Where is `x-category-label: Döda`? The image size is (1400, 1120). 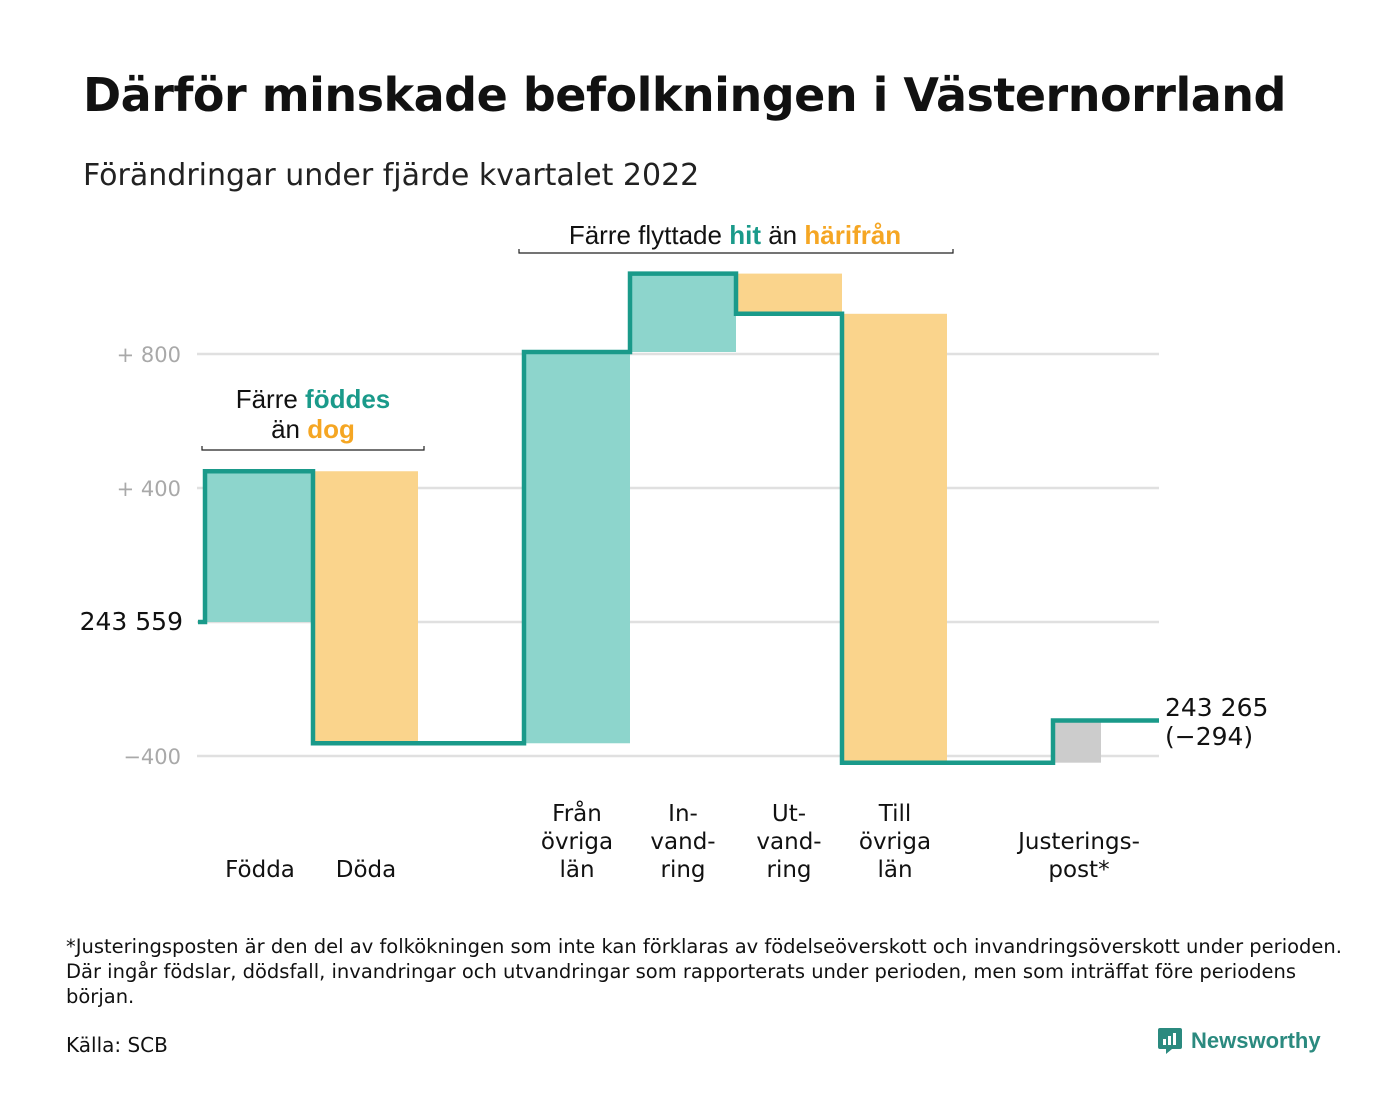 x-category-label: Döda is located at coordinates (366, 870).